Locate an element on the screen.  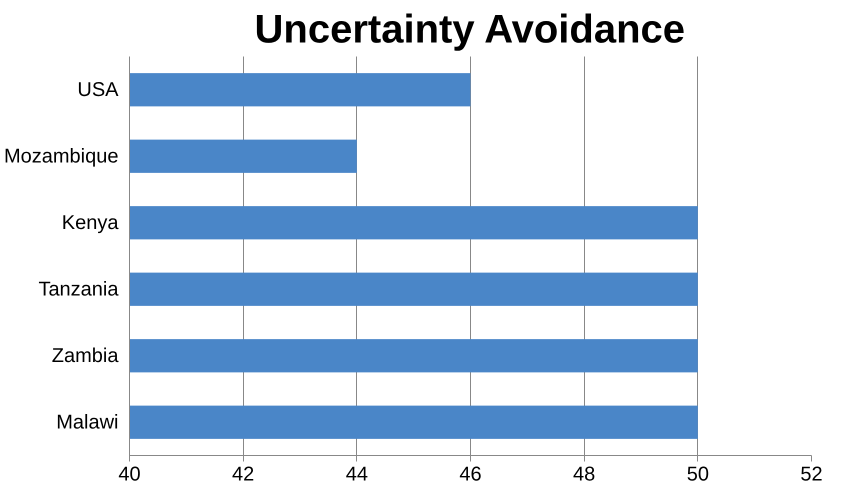
x-tick-label: 48 is located at coordinates (584, 473).